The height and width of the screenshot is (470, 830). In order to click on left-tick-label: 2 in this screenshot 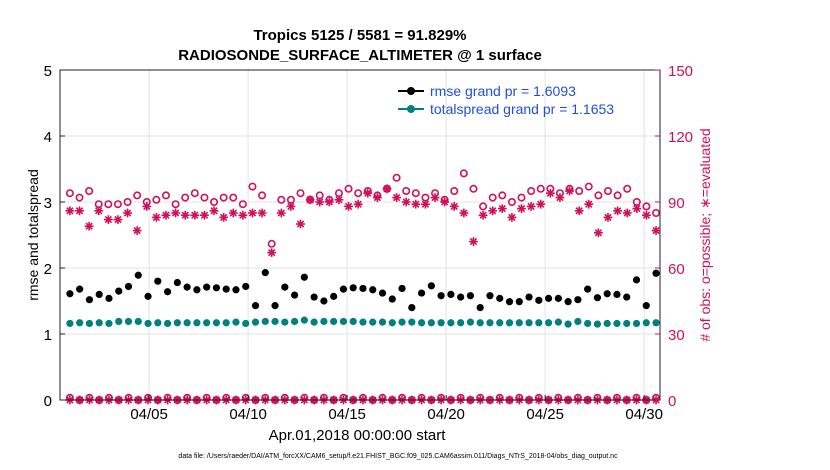, I will do `click(48, 269)`.